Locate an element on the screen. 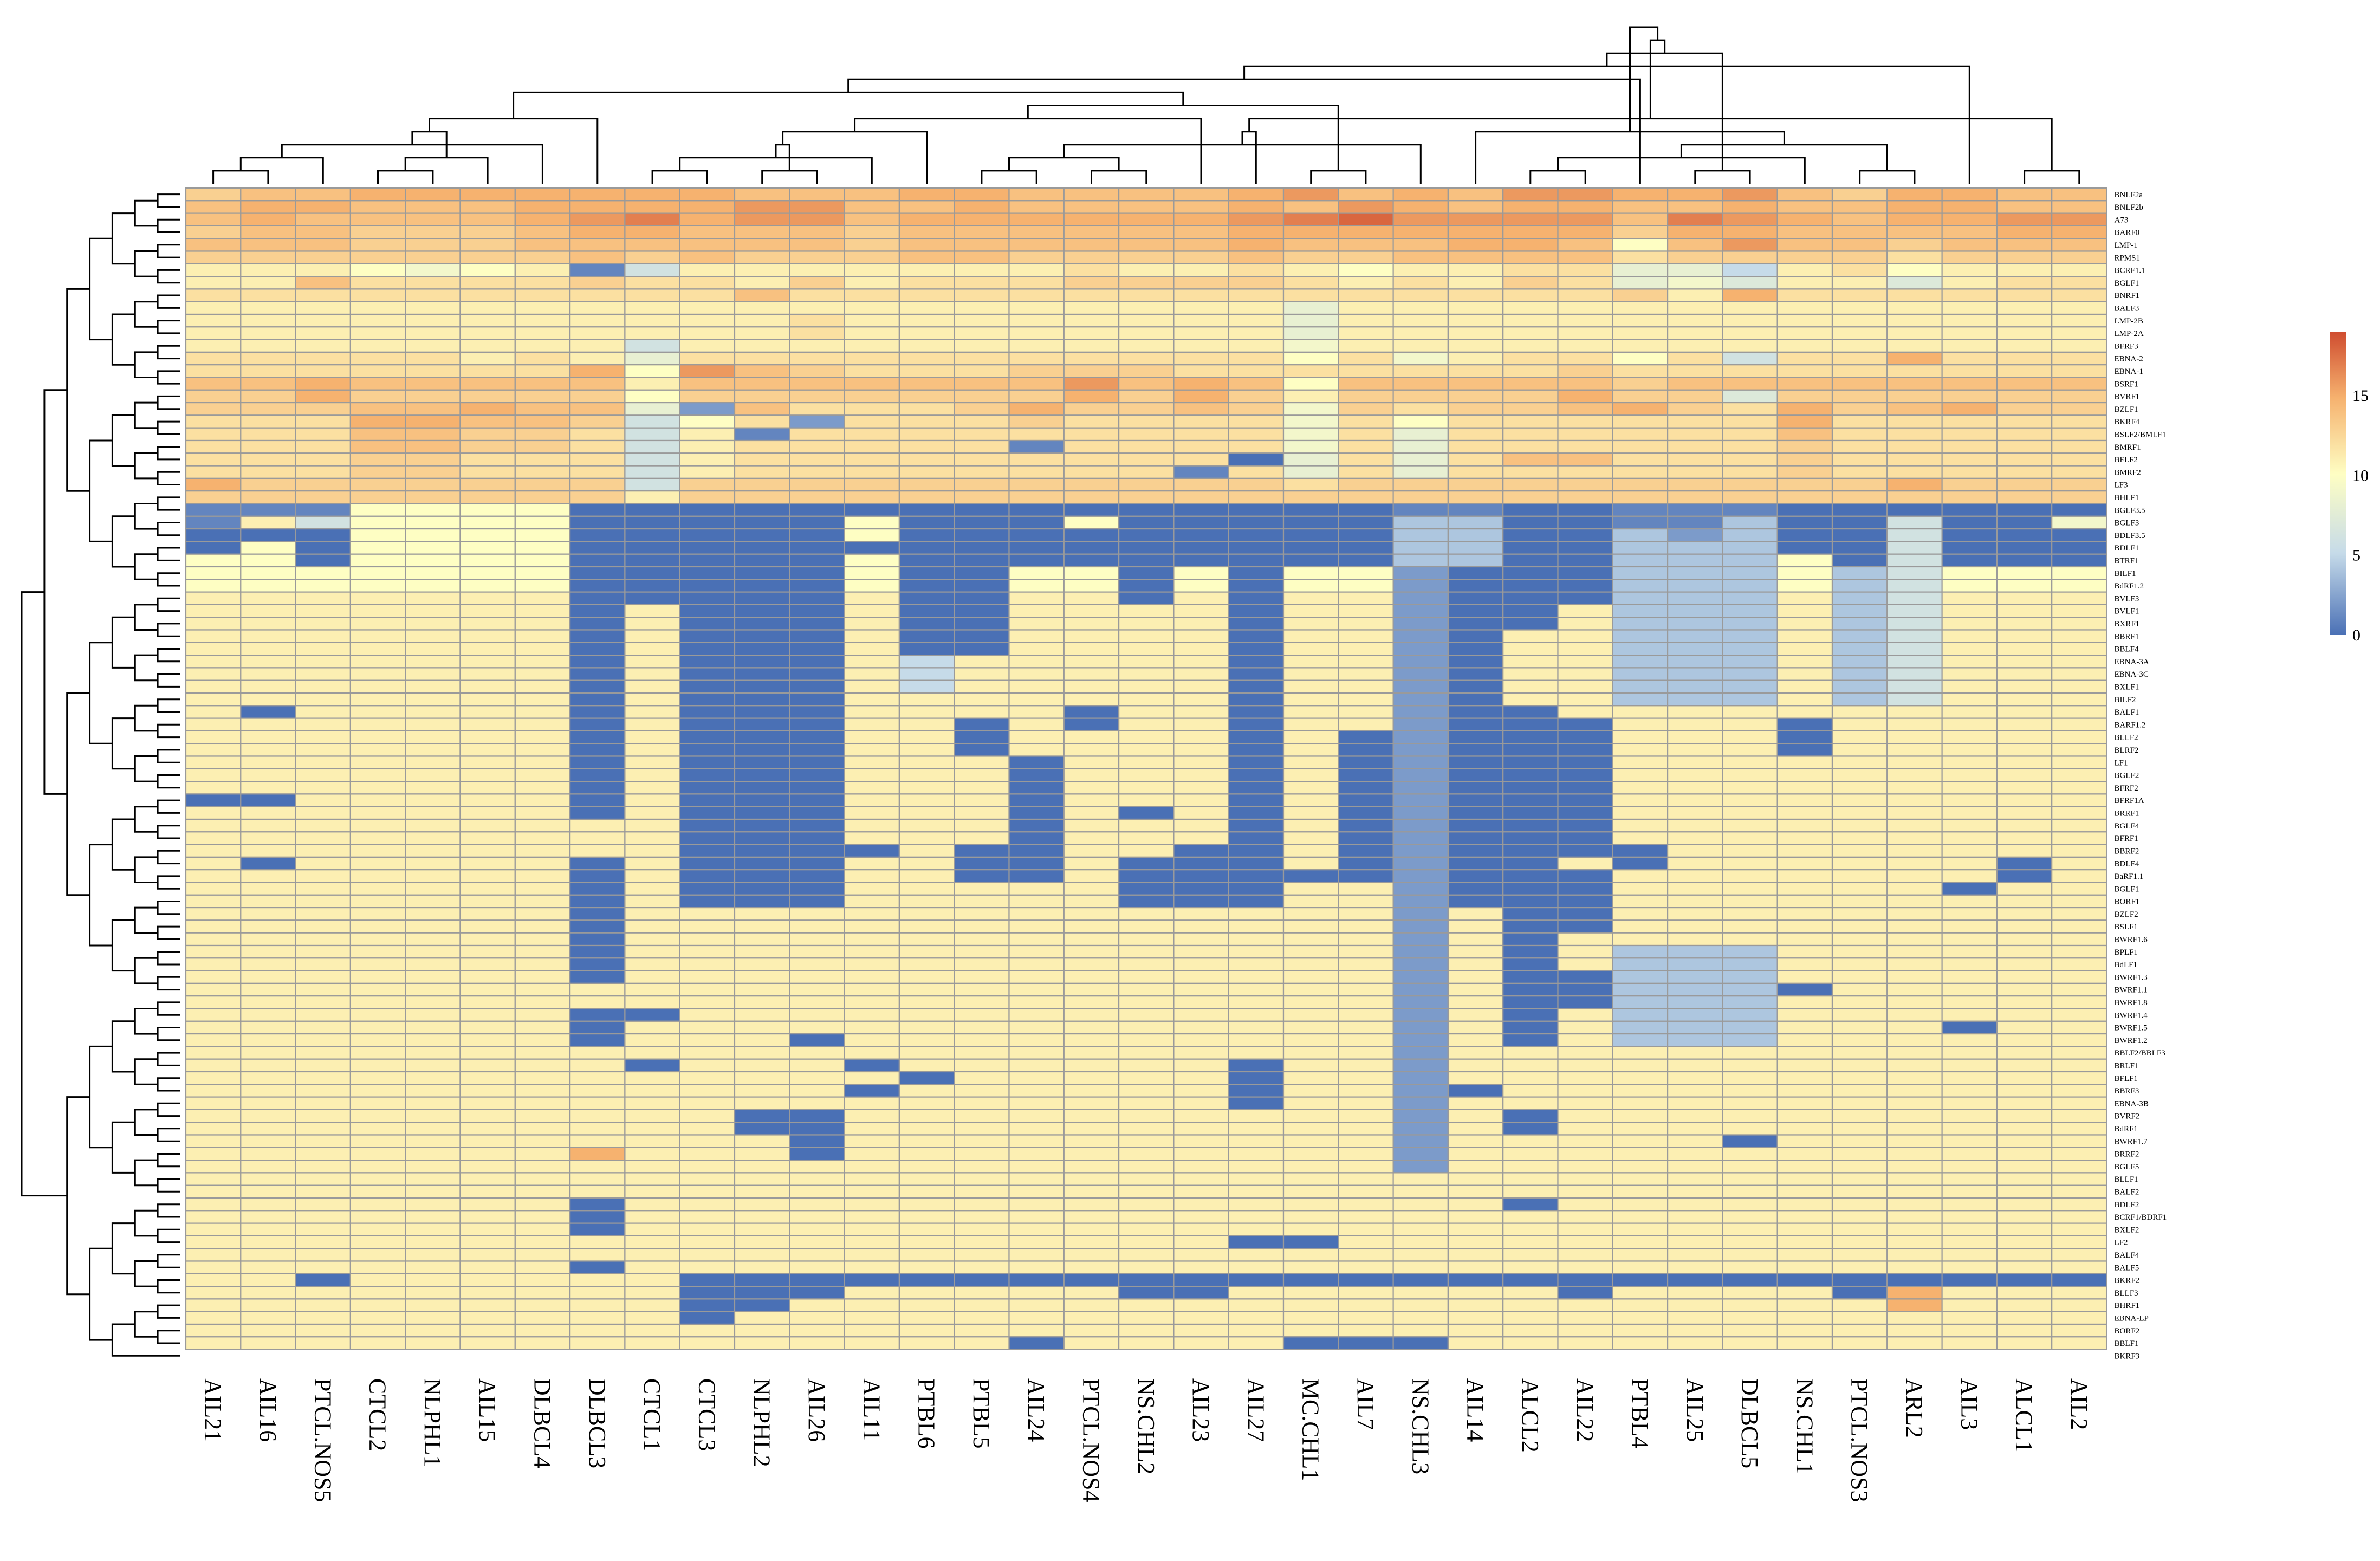  column-label: ALCL2 is located at coordinates (1531, 1415).